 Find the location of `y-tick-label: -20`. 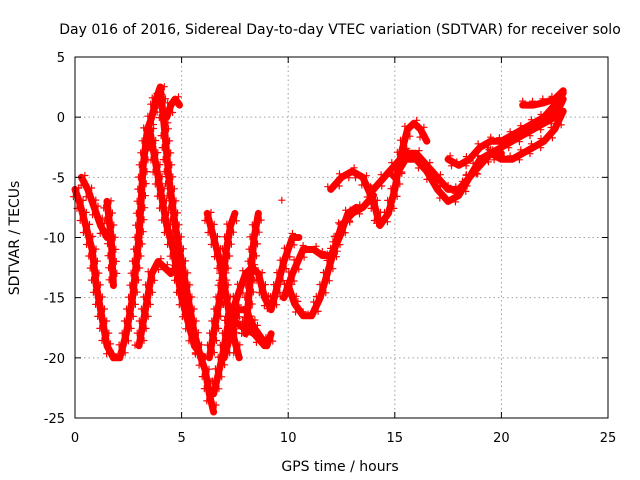

y-tick-label: -20 is located at coordinates (54, 359).